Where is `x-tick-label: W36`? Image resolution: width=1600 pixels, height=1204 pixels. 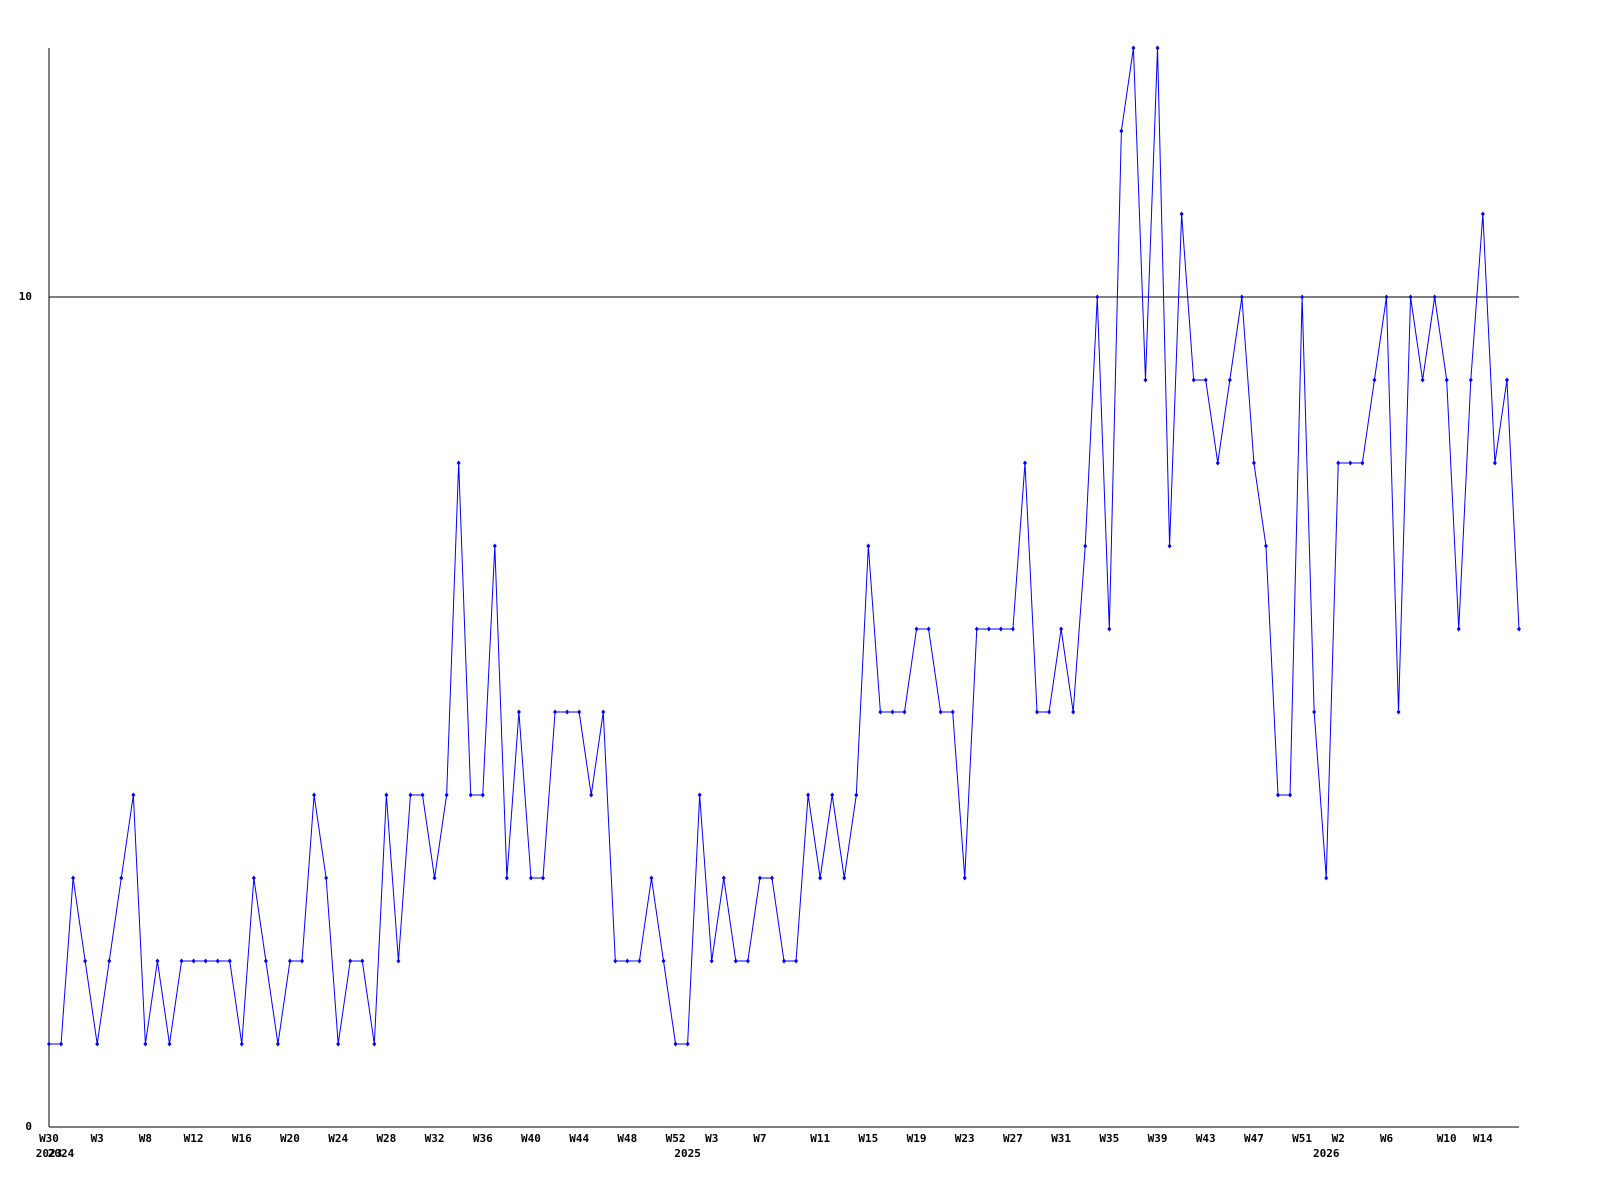 x-tick-label: W36 is located at coordinates (483, 1138).